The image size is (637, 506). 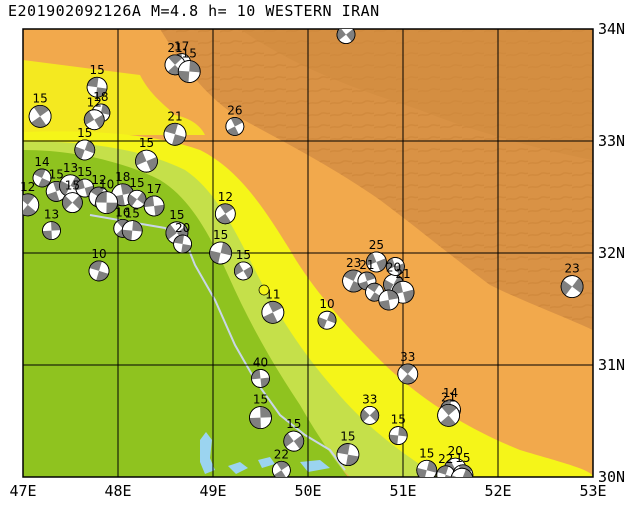 What do you see at coordinates (592, 491) in the screenshot?
I see `longitude-tick-label: 53E` at bounding box center [592, 491].